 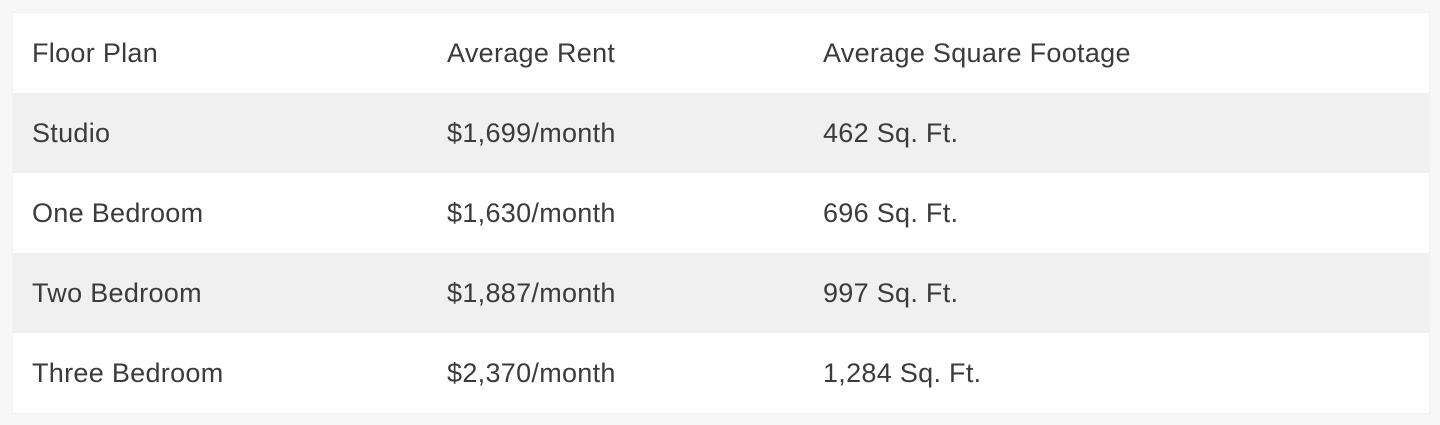 What do you see at coordinates (976, 52) in the screenshot?
I see `column-header-average-square-footage: Average Square Footage` at bounding box center [976, 52].